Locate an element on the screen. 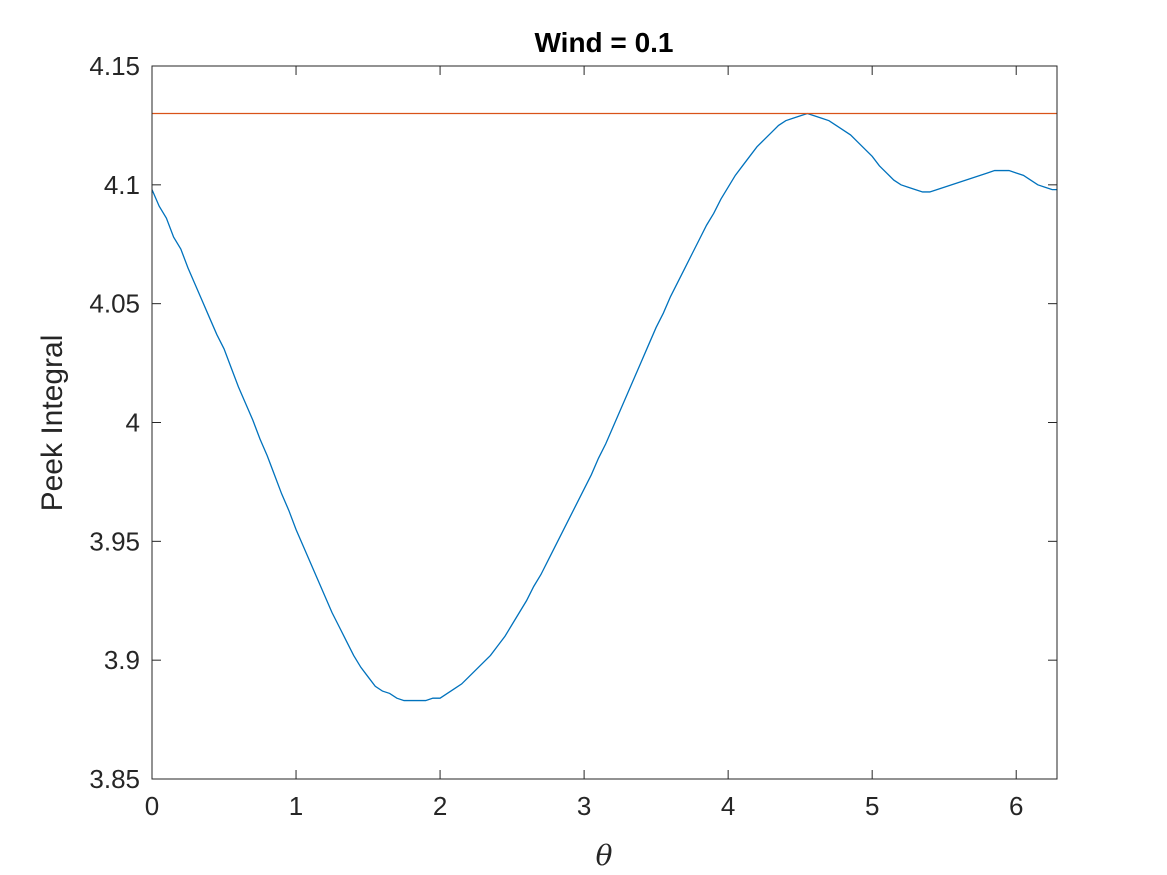 This screenshot has height=875, width=1167. y-tick-label: 4.15 is located at coordinates (114, 66).